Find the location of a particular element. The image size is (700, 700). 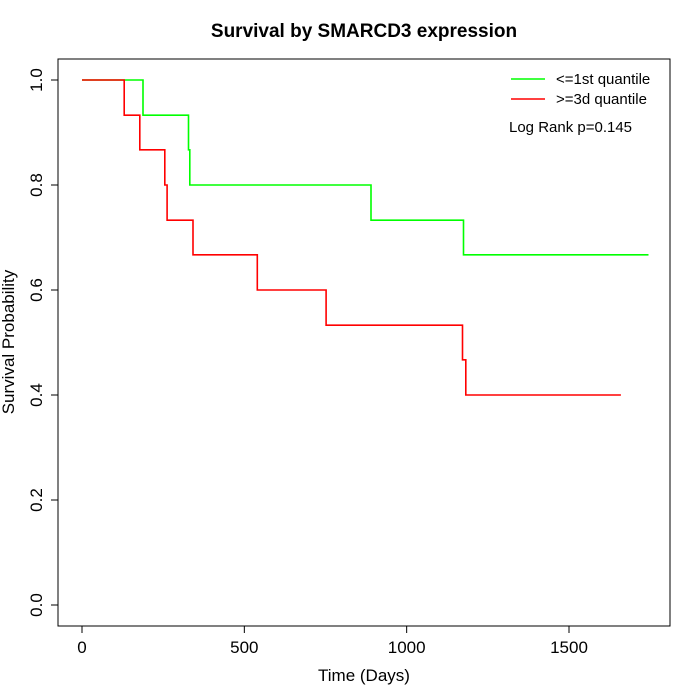

y-axis-label: Survival Probability is located at coordinates (9, 341).